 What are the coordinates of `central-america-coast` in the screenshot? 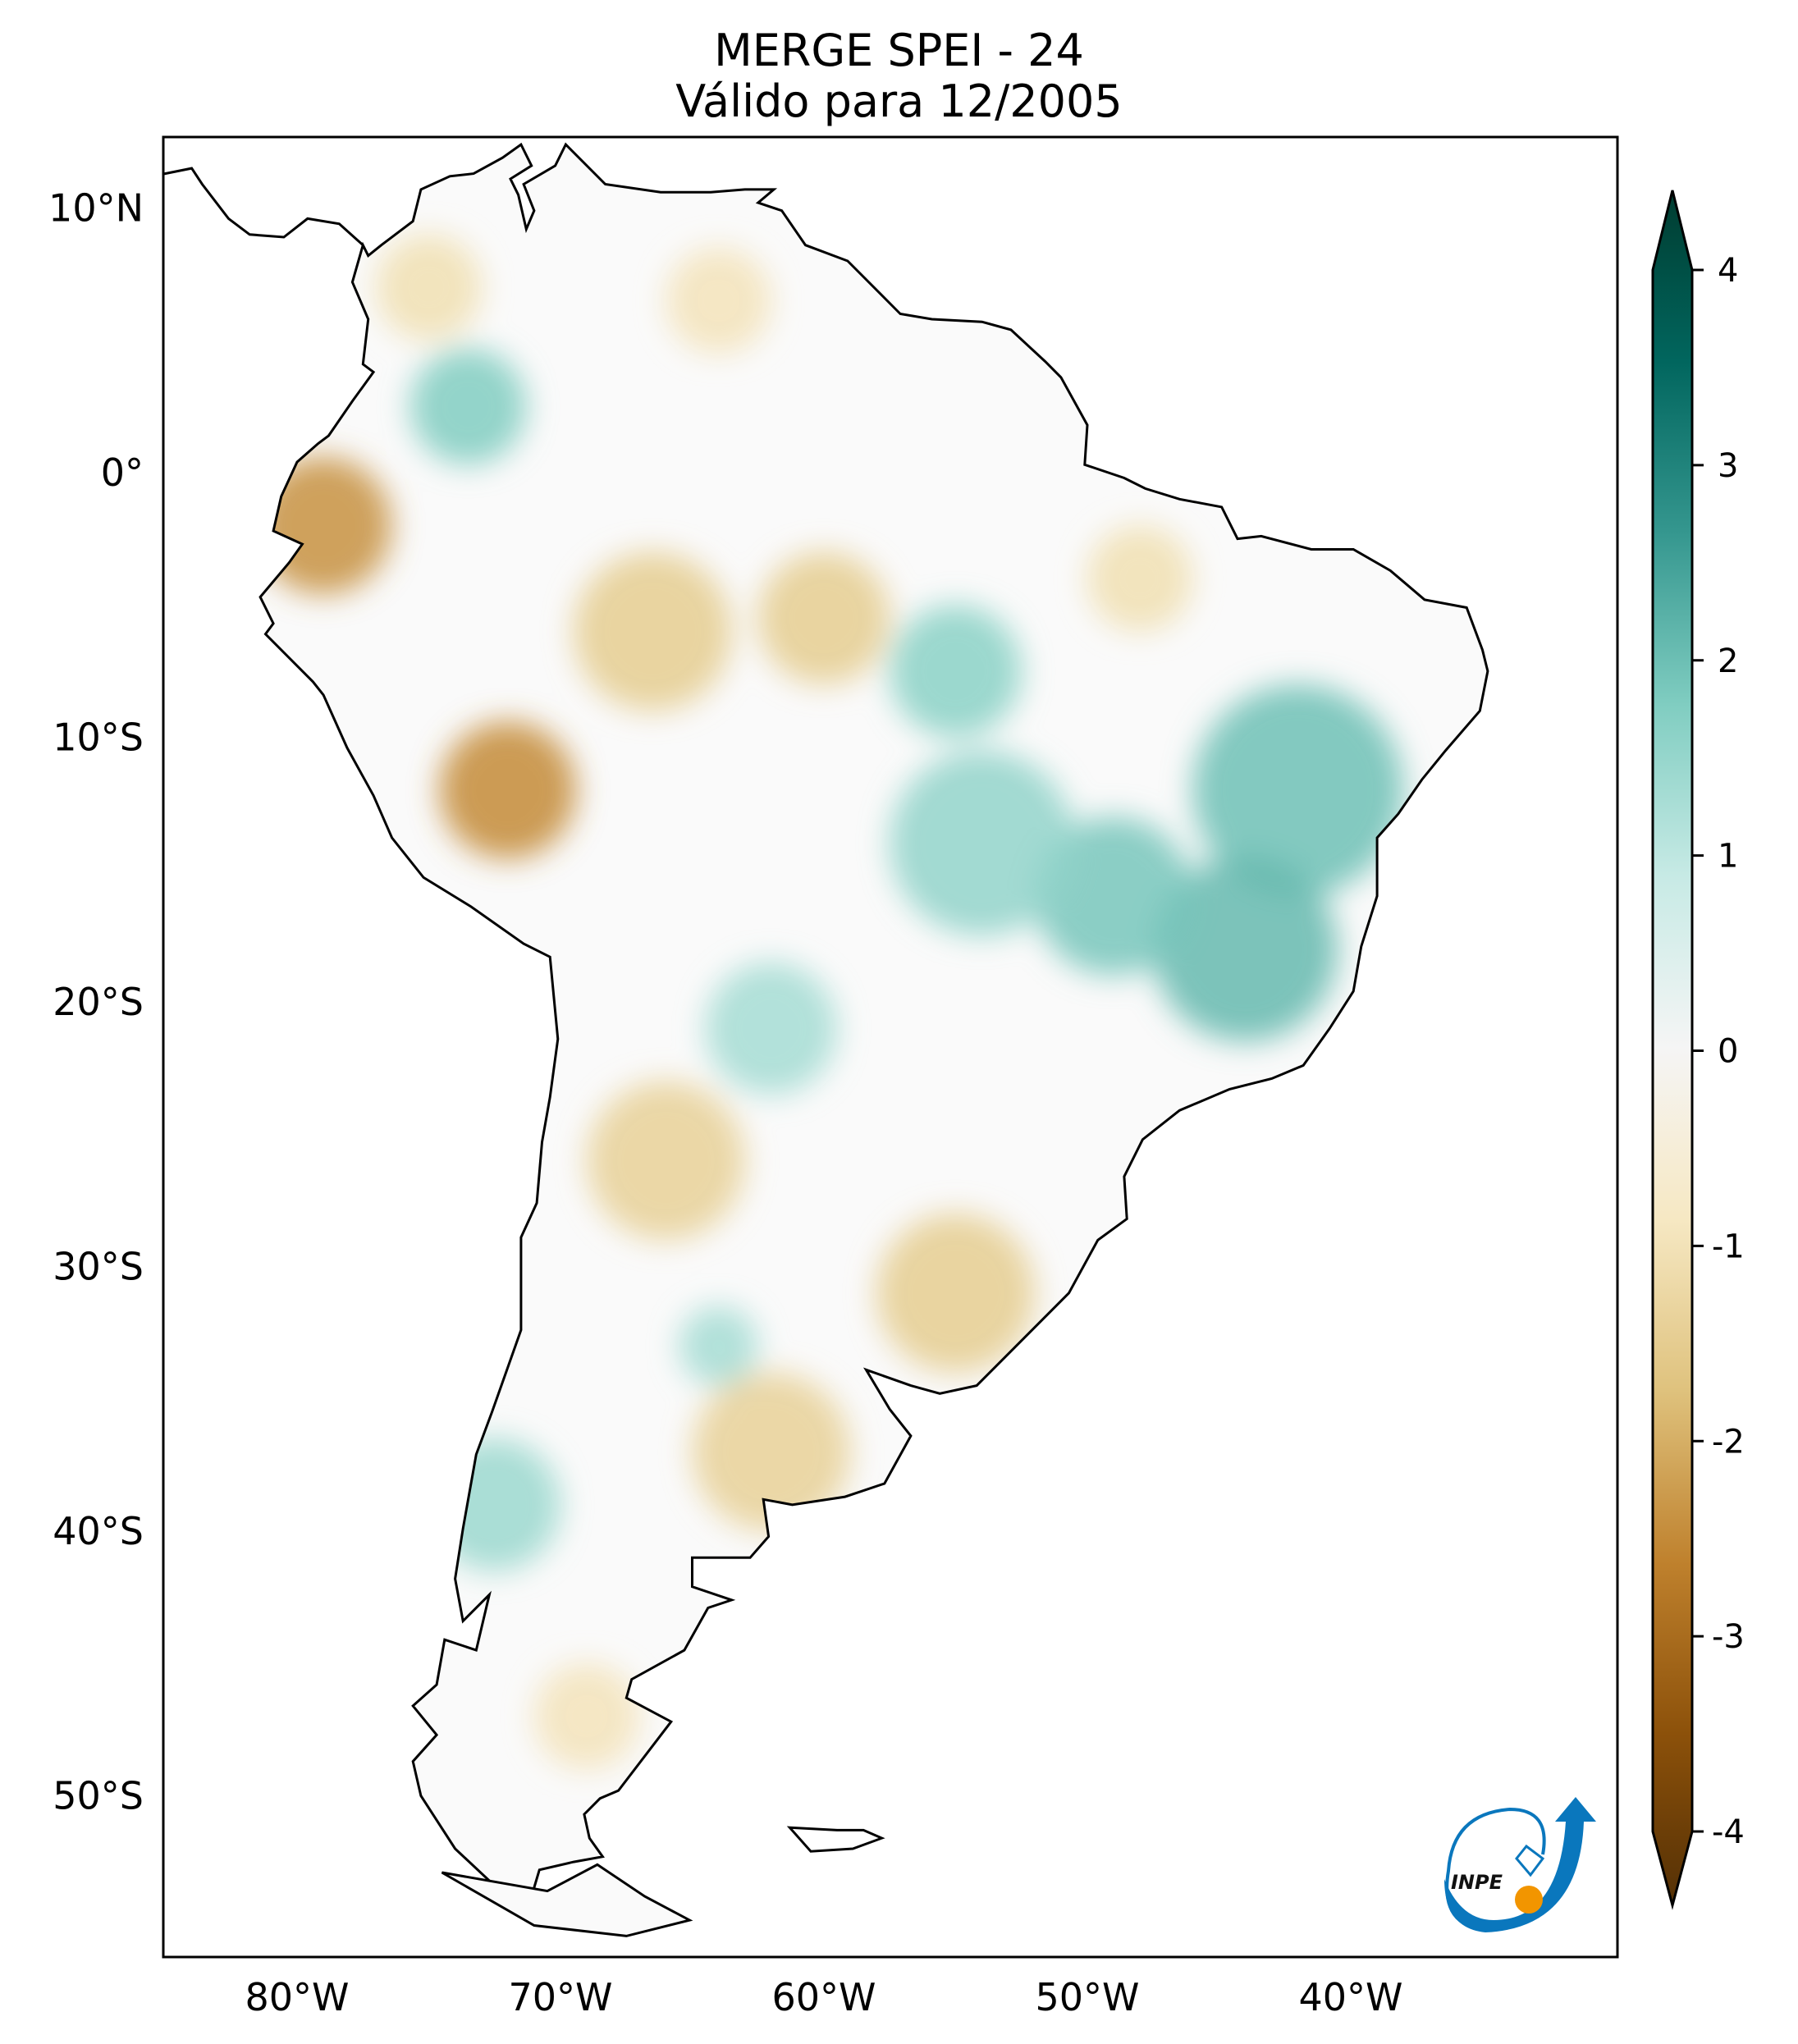 It's located at (263, 206).